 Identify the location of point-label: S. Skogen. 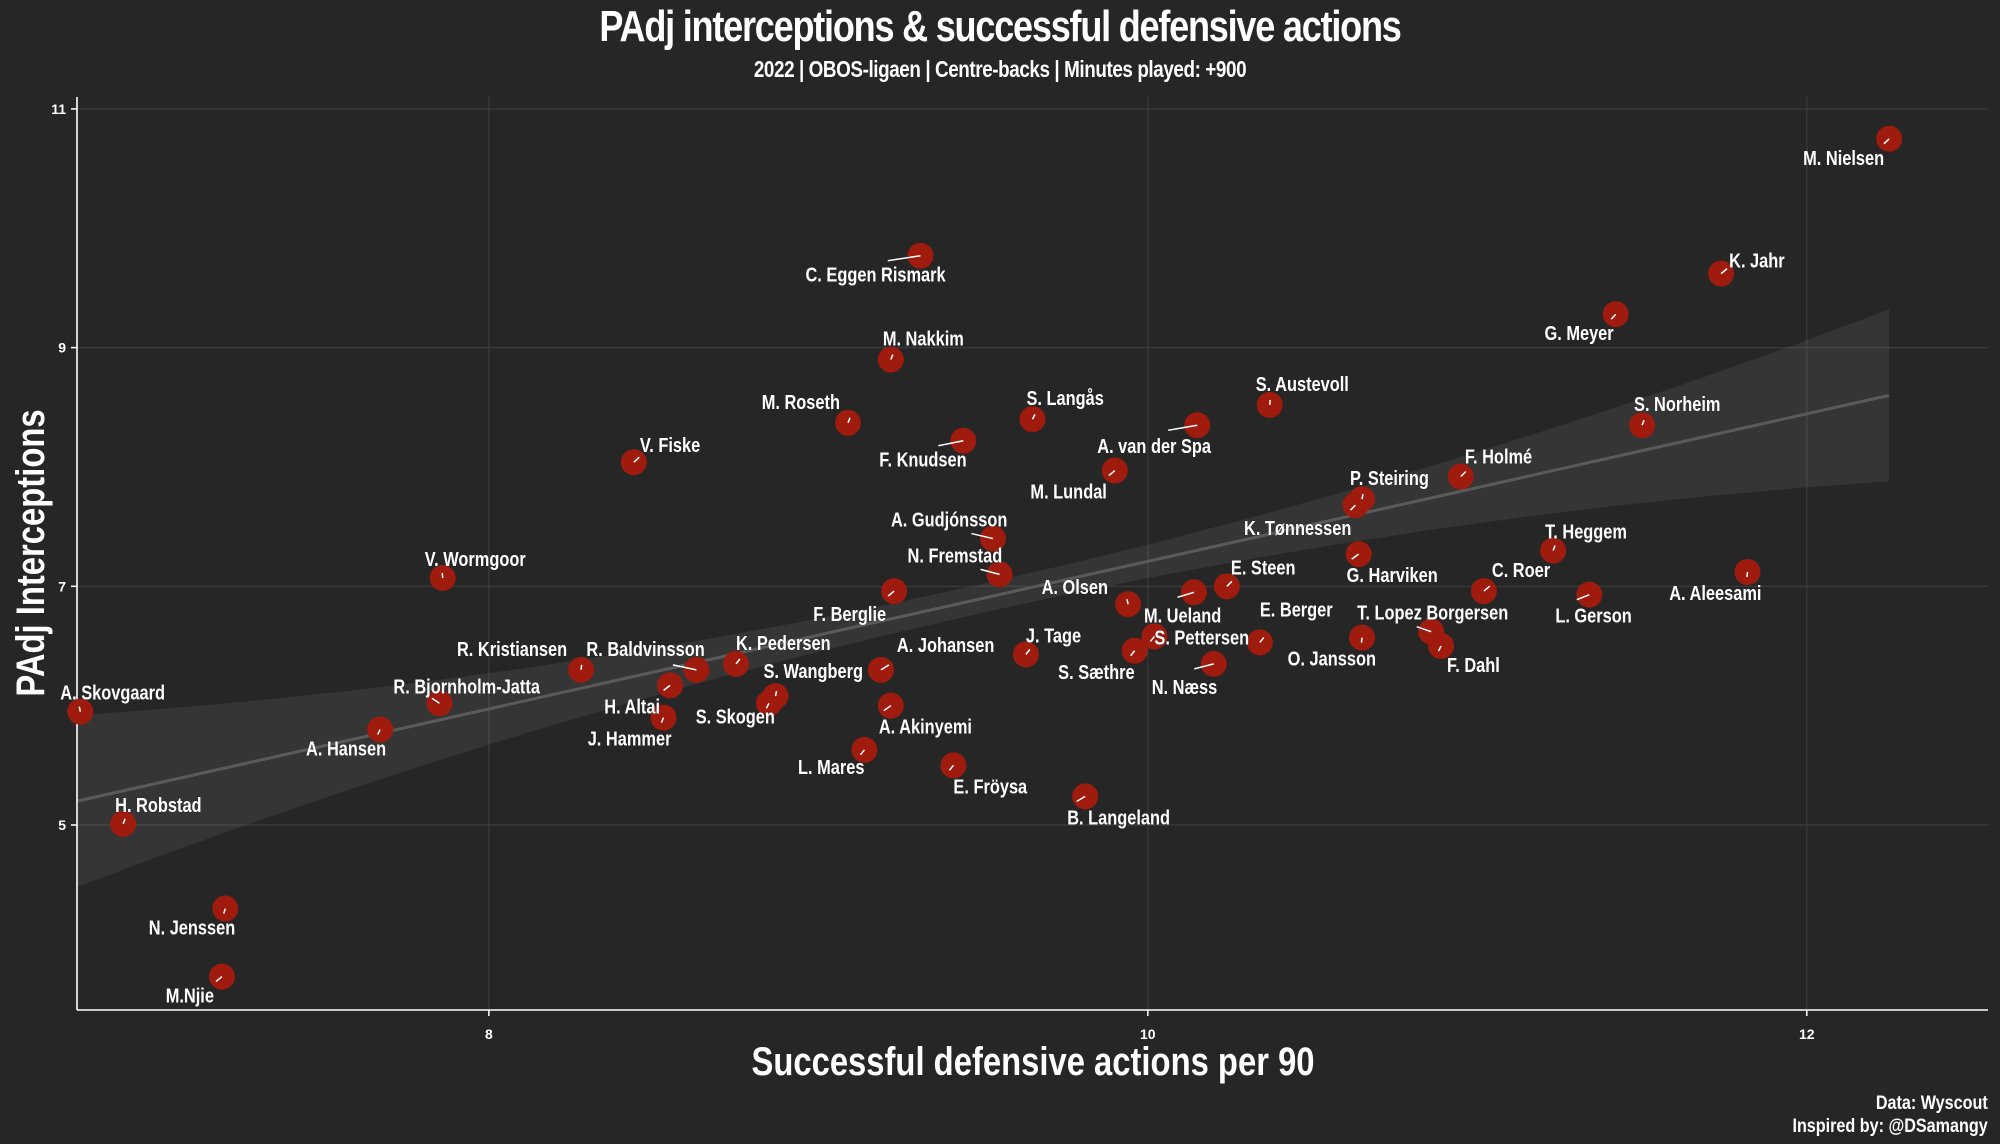
(735, 716).